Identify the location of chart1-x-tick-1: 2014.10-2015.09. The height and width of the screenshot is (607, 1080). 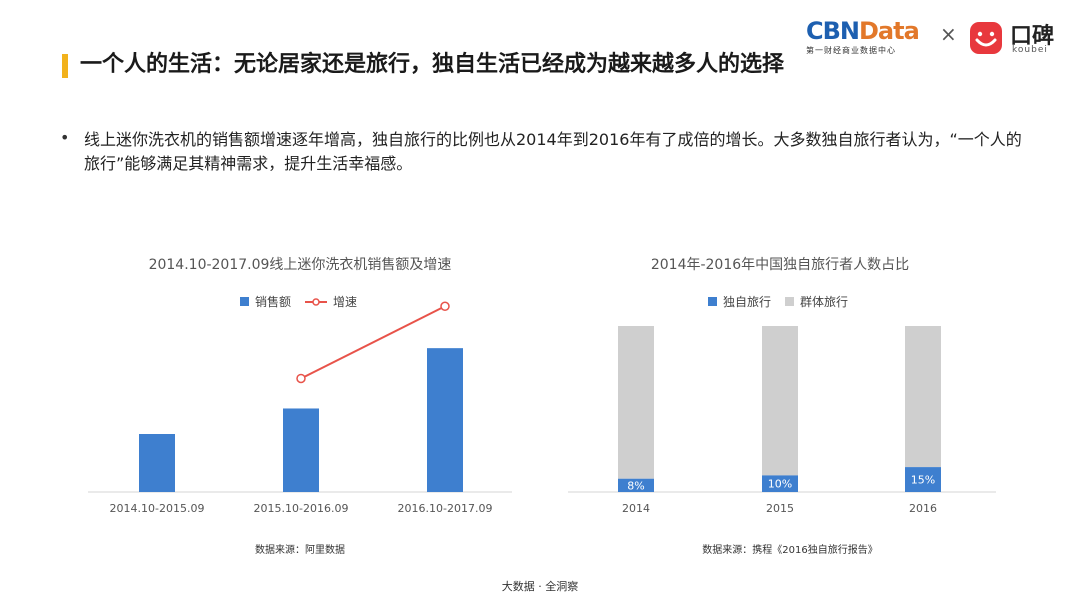
(157, 508).